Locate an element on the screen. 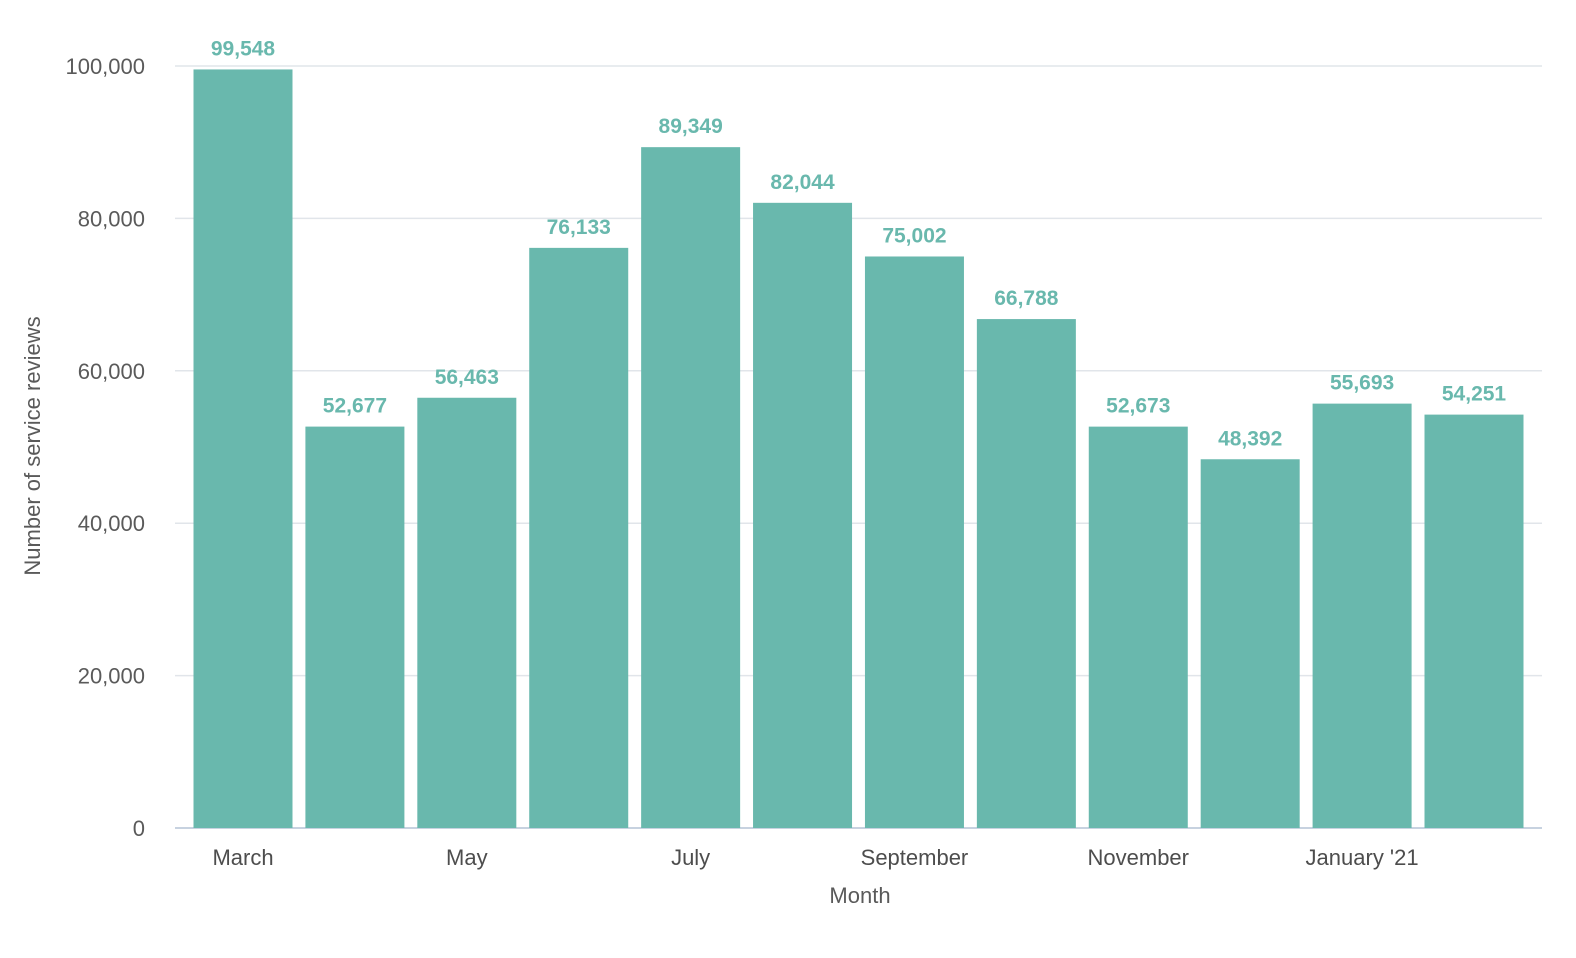 Image resolution: width=1576 pixels, height=958 pixels. y-tick-label: 40,000 is located at coordinates (111, 523).